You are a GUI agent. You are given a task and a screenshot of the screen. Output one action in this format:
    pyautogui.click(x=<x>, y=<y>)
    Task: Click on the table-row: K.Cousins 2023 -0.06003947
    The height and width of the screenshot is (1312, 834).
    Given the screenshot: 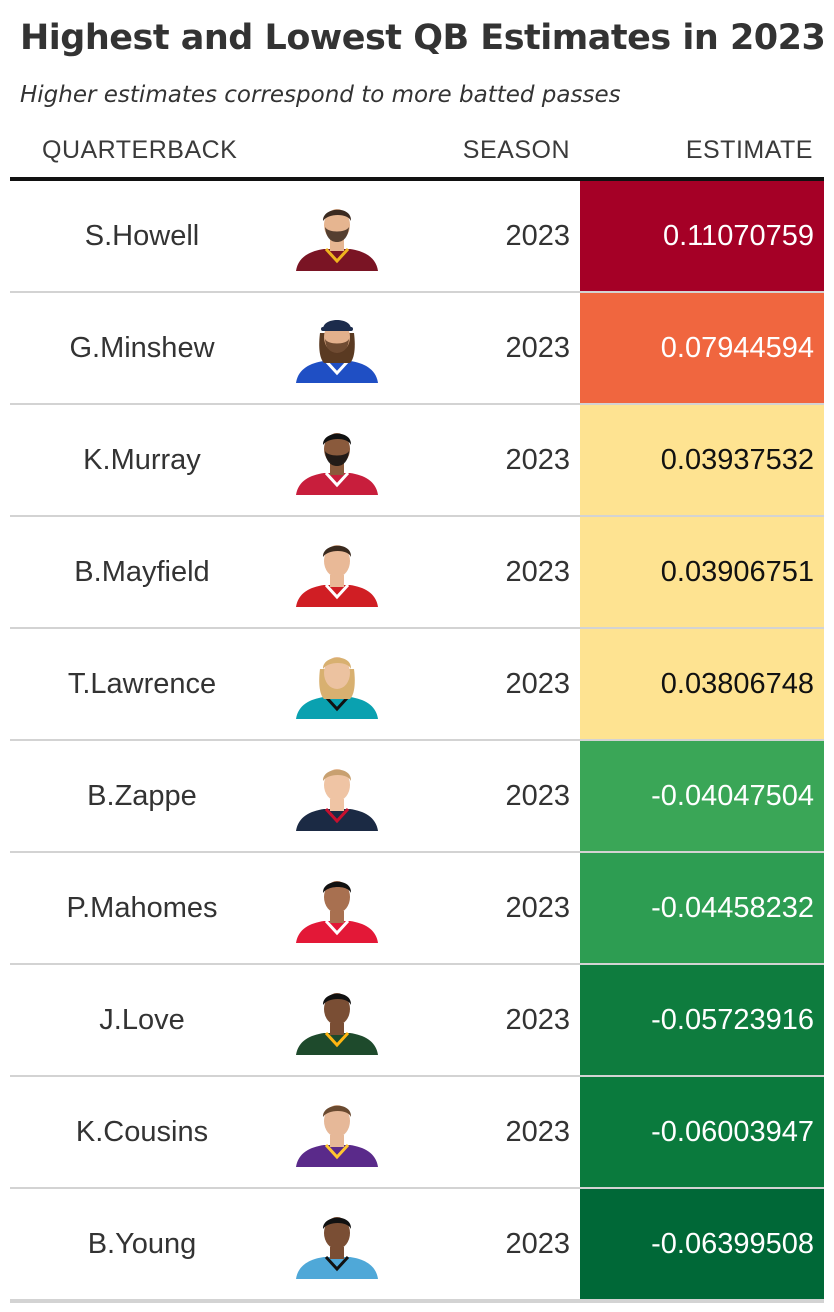 What is the action you would take?
    pyautogui.click(x=417, y=1133)
    